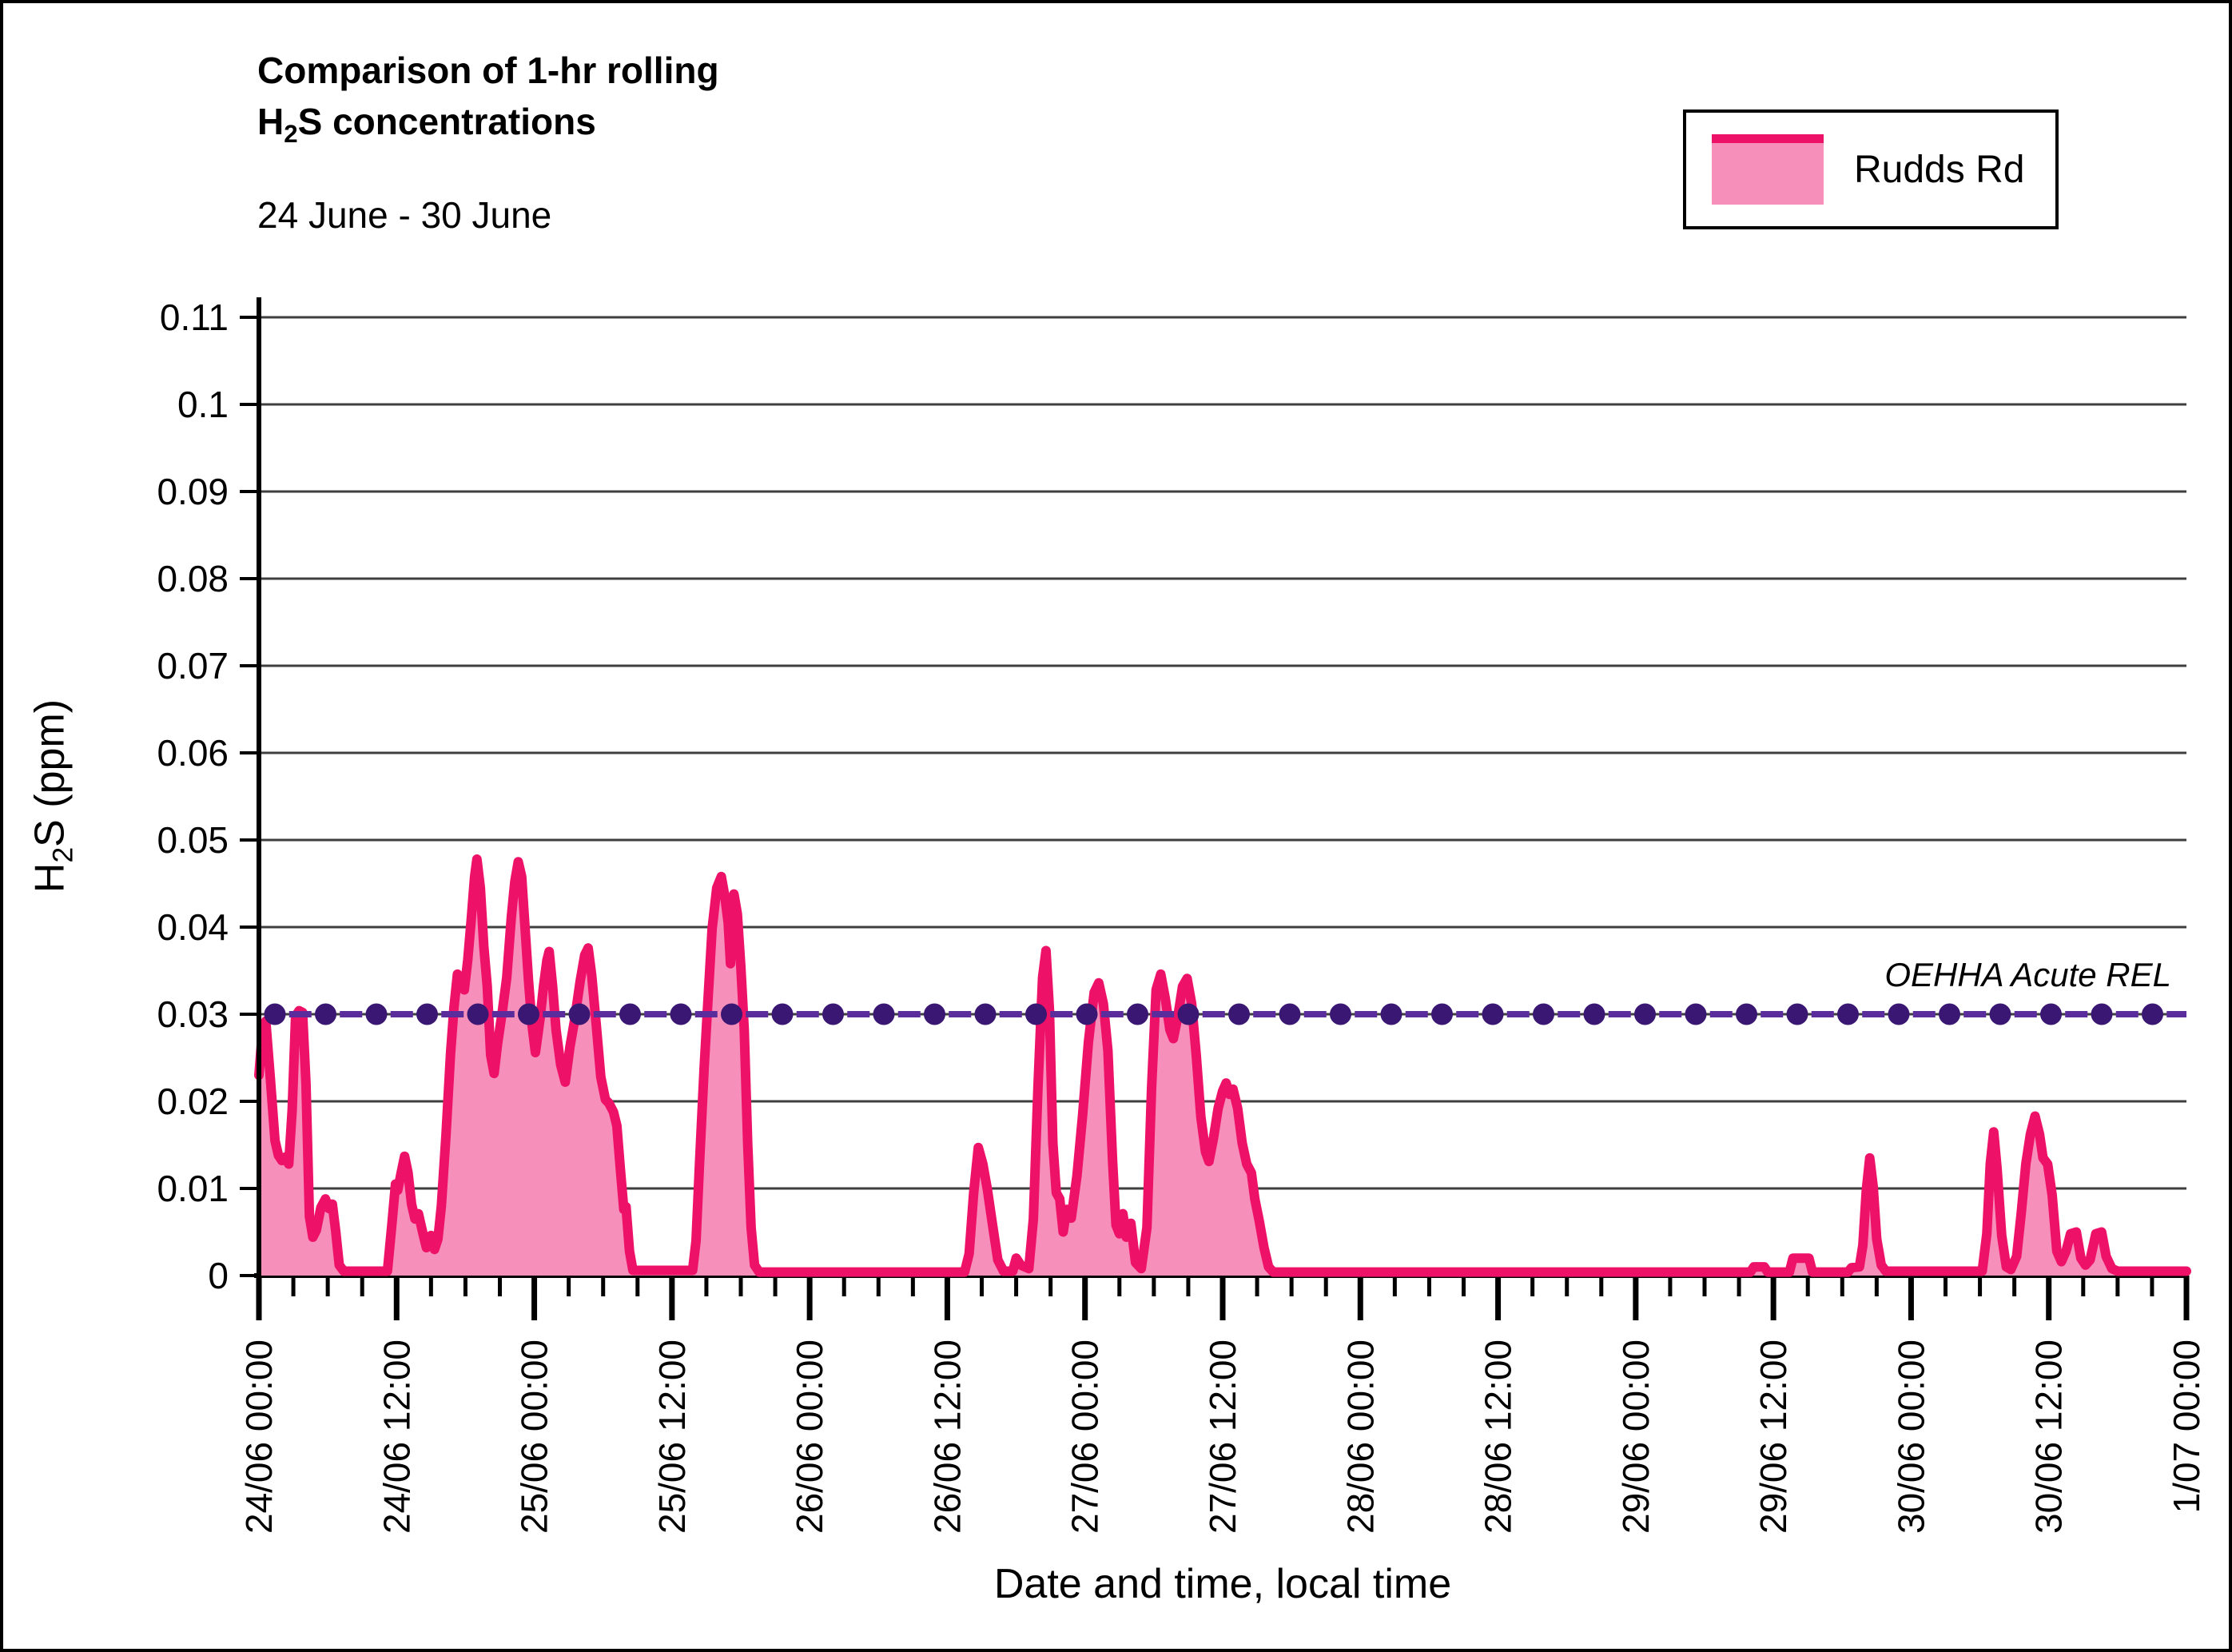  Describe the element at coordinates (488, 70) in the screenshot. I see `chart-title-line1: Comparison of 1-hr rolling` at that location.